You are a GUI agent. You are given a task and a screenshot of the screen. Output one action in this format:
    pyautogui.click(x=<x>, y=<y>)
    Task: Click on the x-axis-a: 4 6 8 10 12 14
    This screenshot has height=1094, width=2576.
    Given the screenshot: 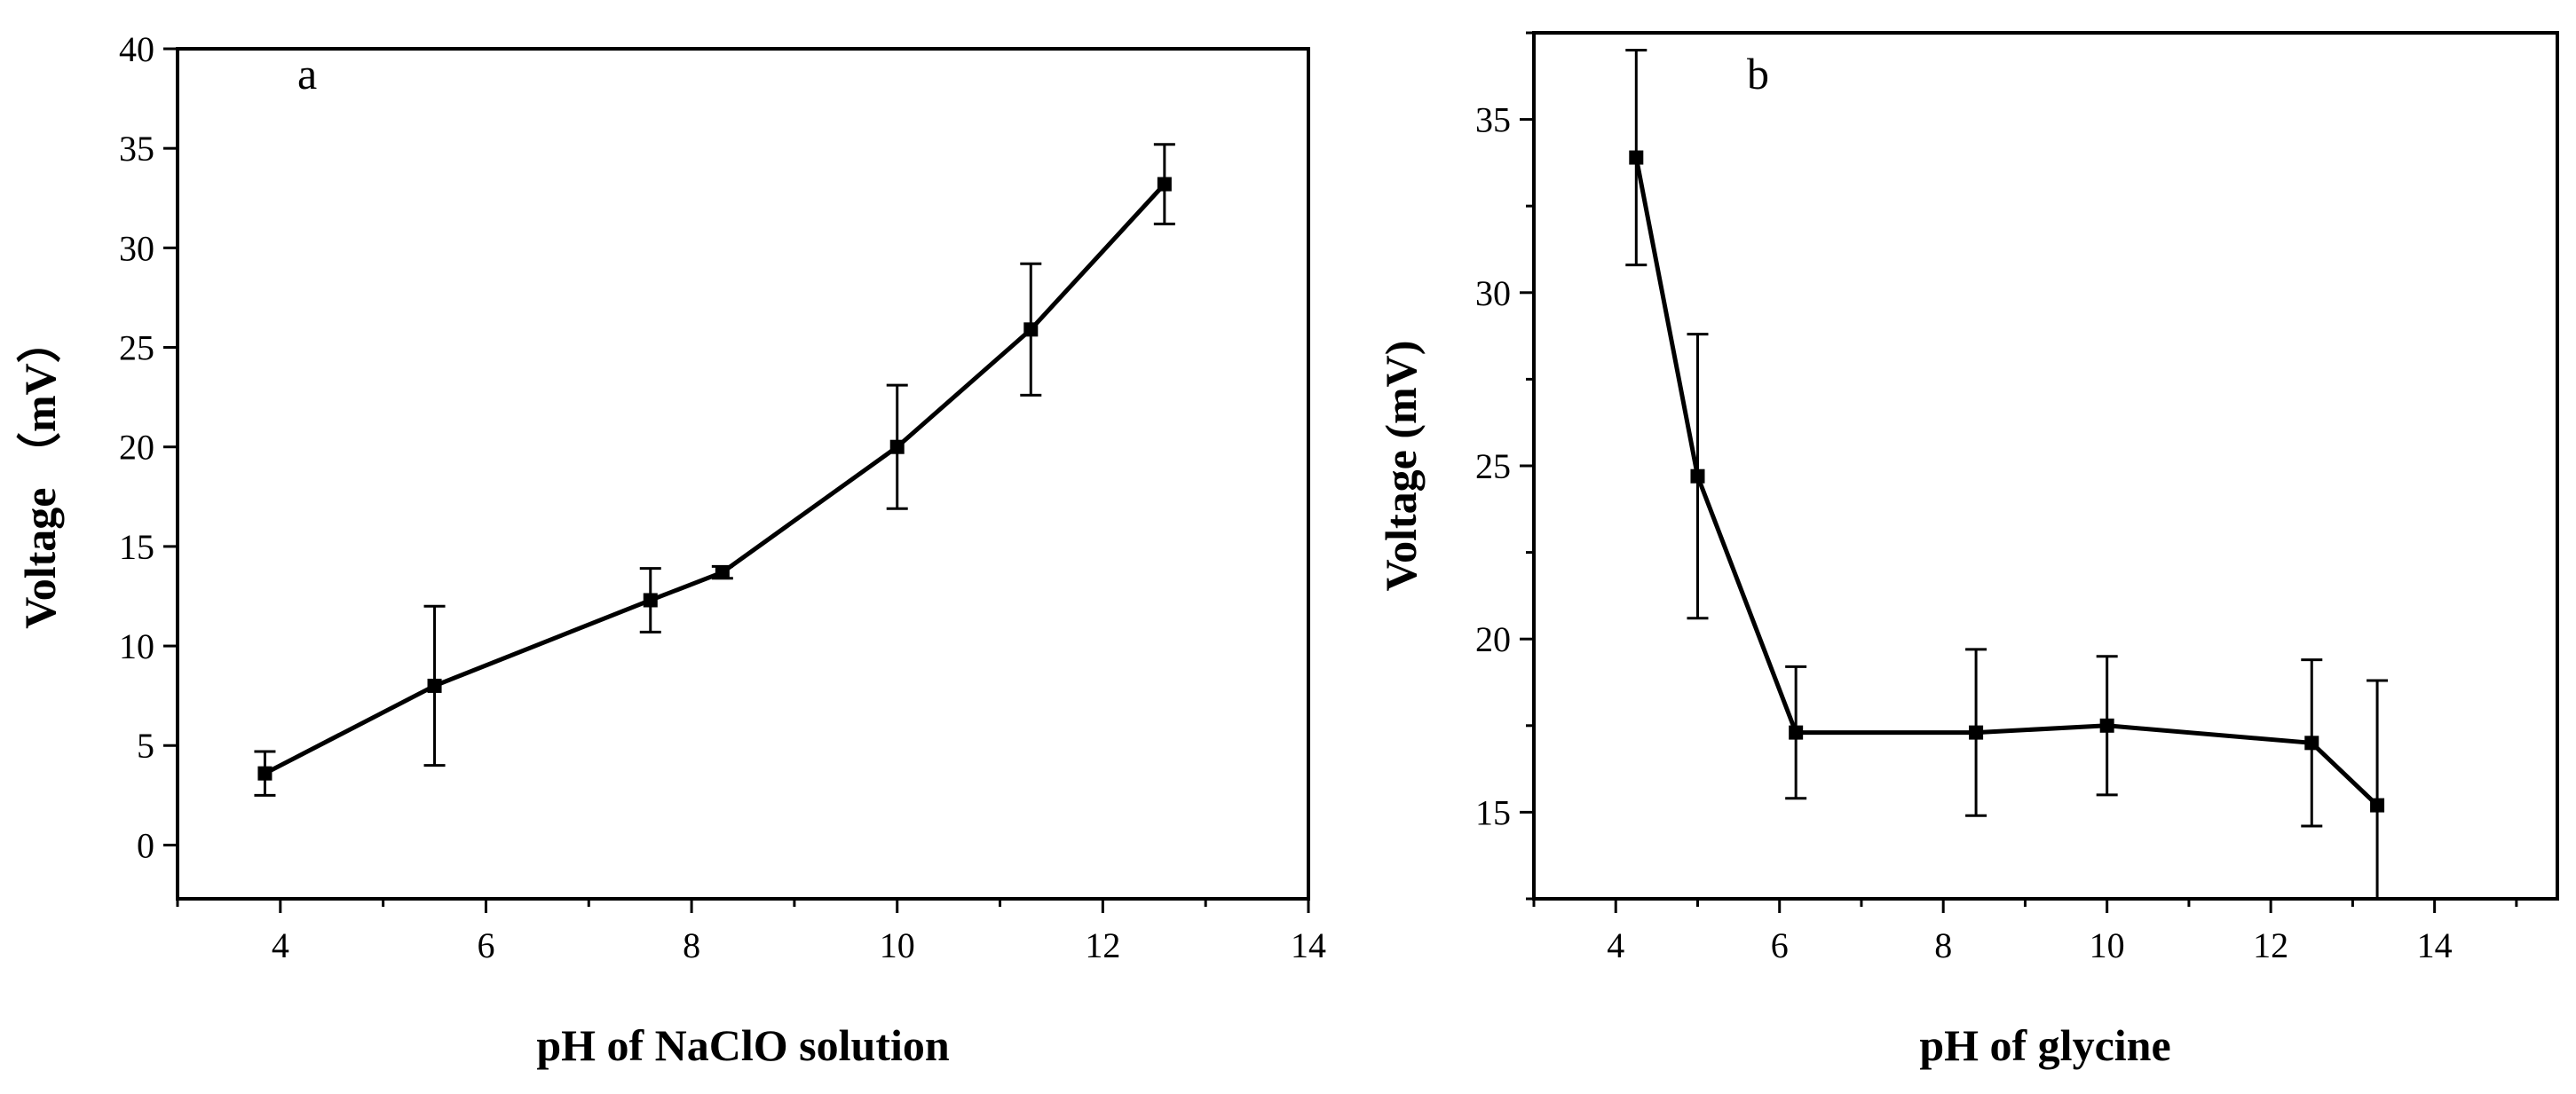 What is the action you would take?
    pyautogui.click(x=751, y=932)
    